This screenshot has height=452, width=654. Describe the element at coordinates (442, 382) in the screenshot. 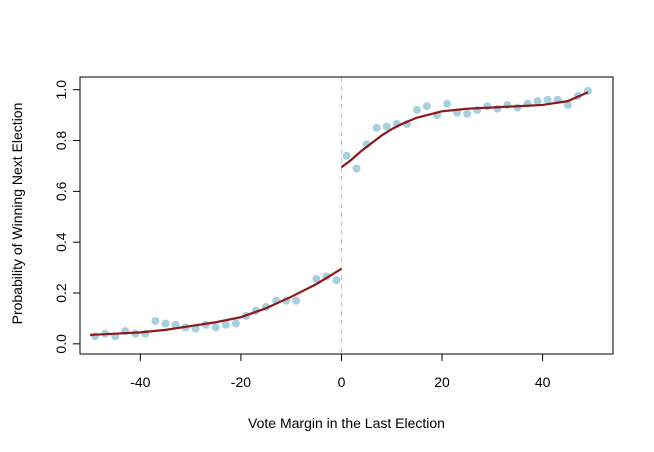

I see `x-tick-label: 20` at that location.